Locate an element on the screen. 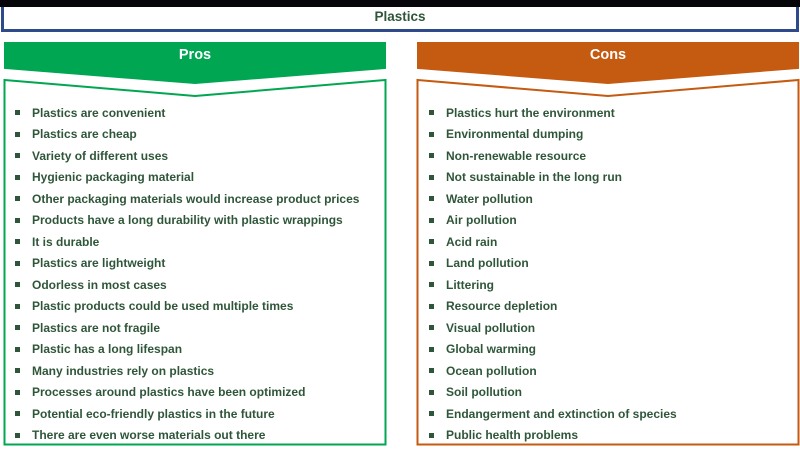  pros-header-label: Pros is located at coordinates (195, 55).